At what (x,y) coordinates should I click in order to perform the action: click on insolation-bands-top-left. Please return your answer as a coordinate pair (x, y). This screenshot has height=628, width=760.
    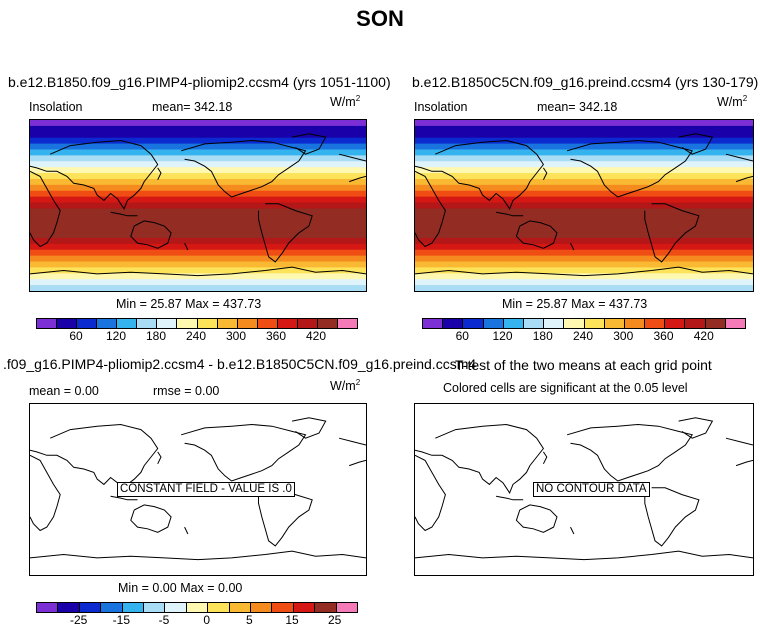
    Looking at the image, I should click on (198, 205).